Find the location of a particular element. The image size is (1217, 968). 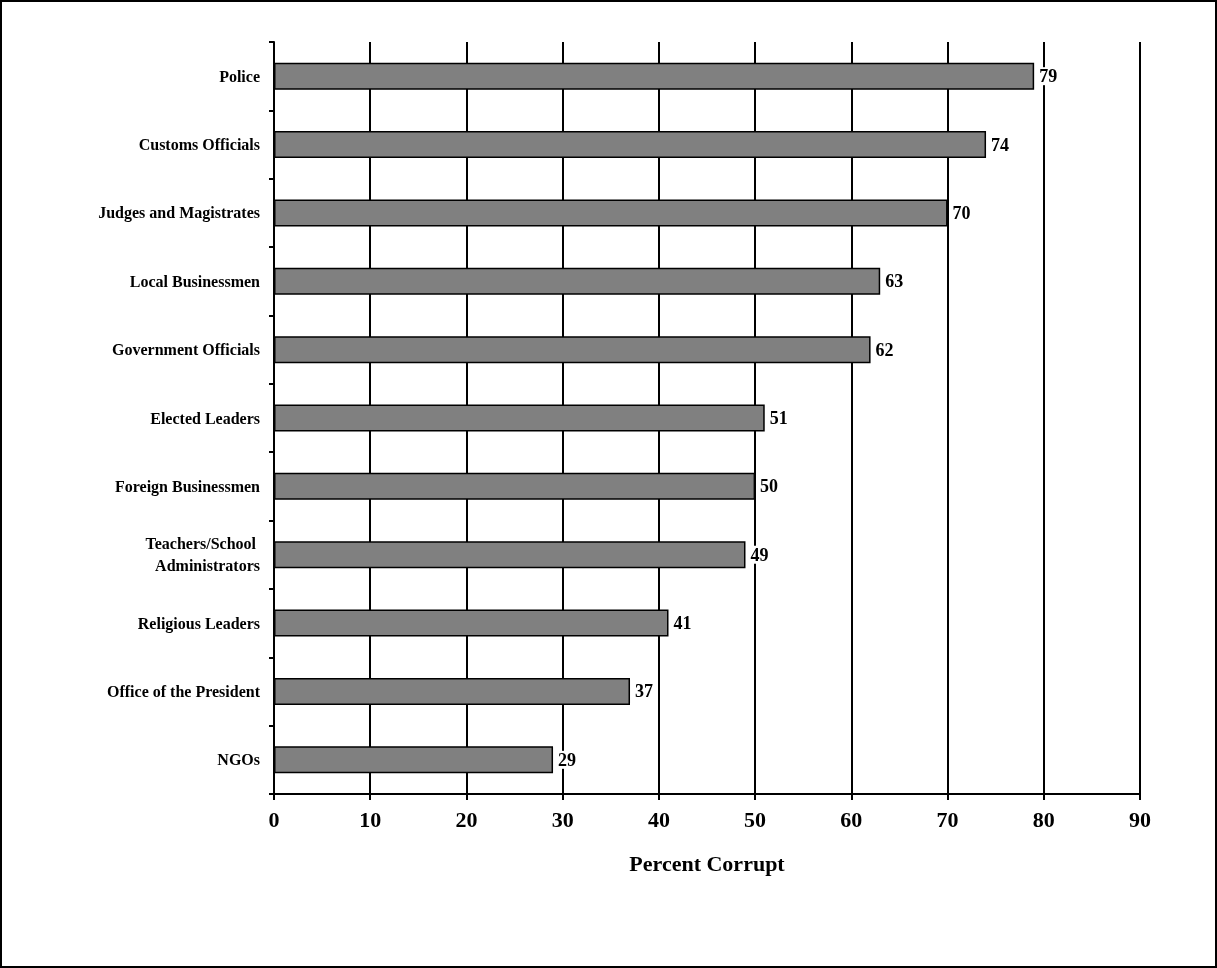

y-tick-label: Teachers/School Administrators is located at coordinates (202, 555).